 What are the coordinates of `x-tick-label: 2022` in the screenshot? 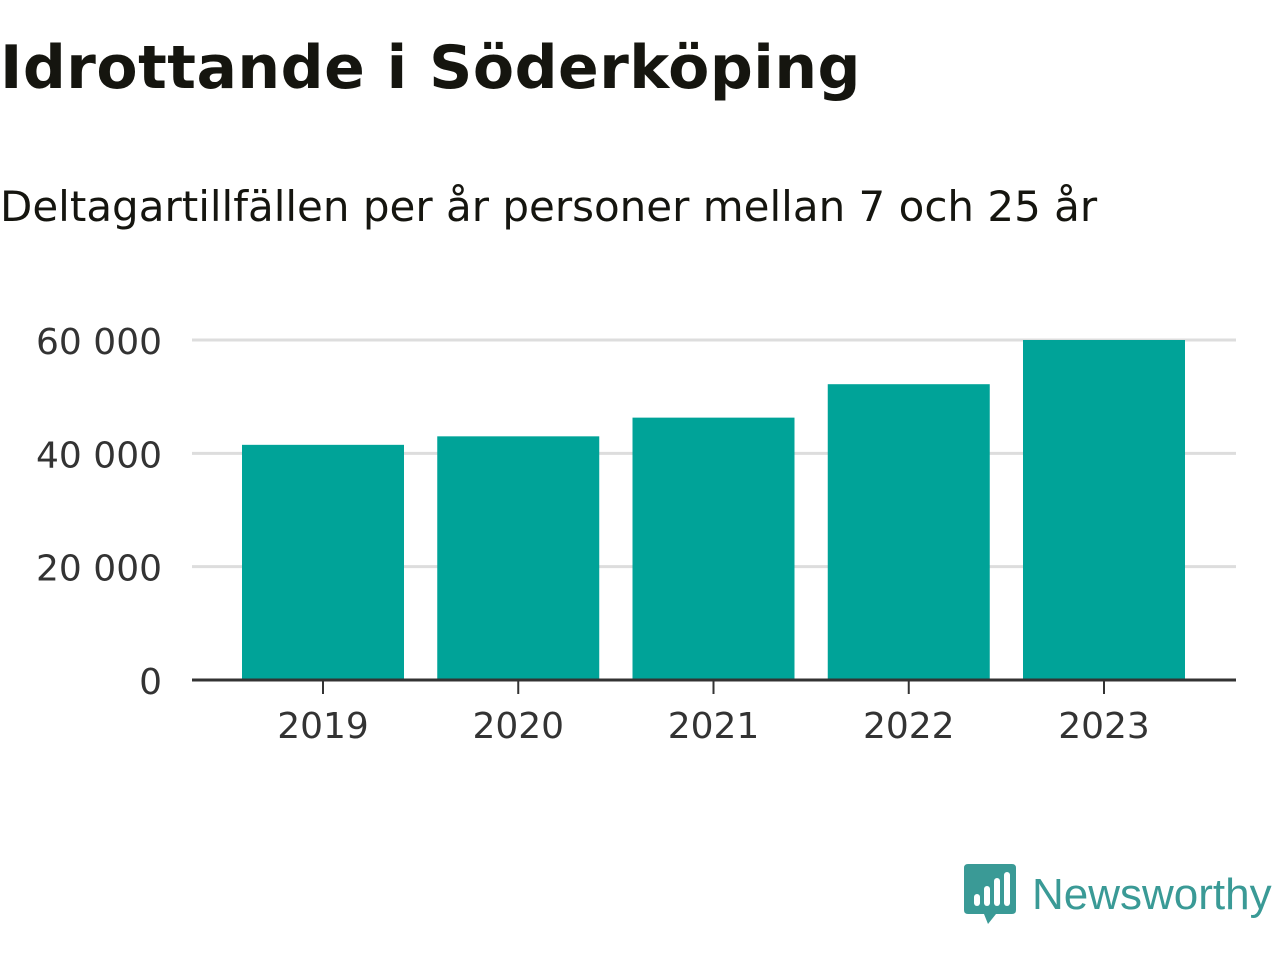 It's located at (909, 726).